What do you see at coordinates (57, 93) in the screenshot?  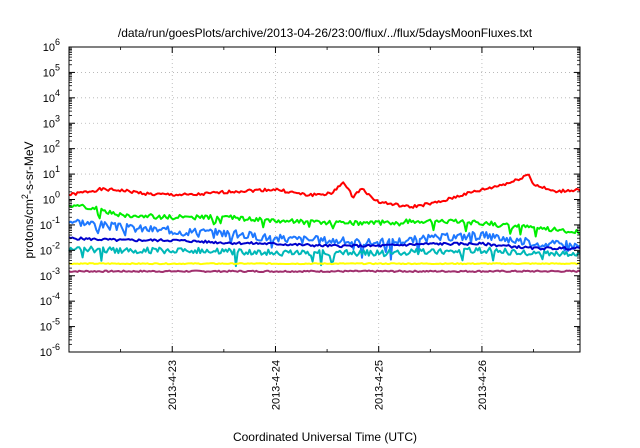 I see `y-tick-exponent: 4` at bounding box center [57, 93].